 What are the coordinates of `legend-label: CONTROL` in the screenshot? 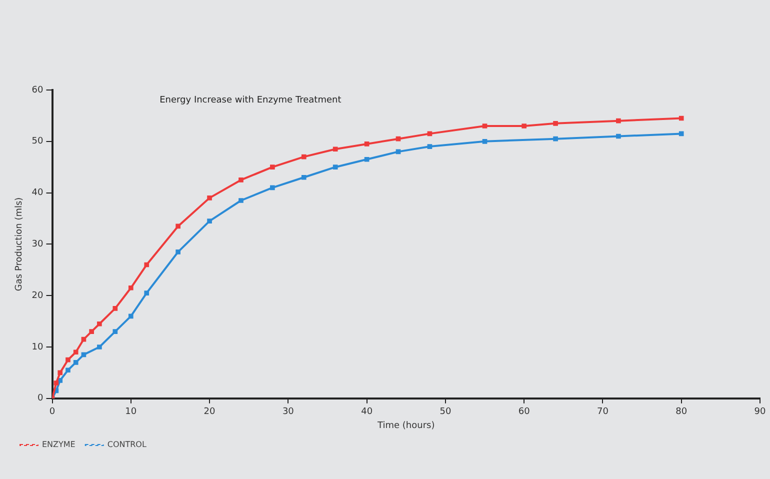 It's located at (127, 445).